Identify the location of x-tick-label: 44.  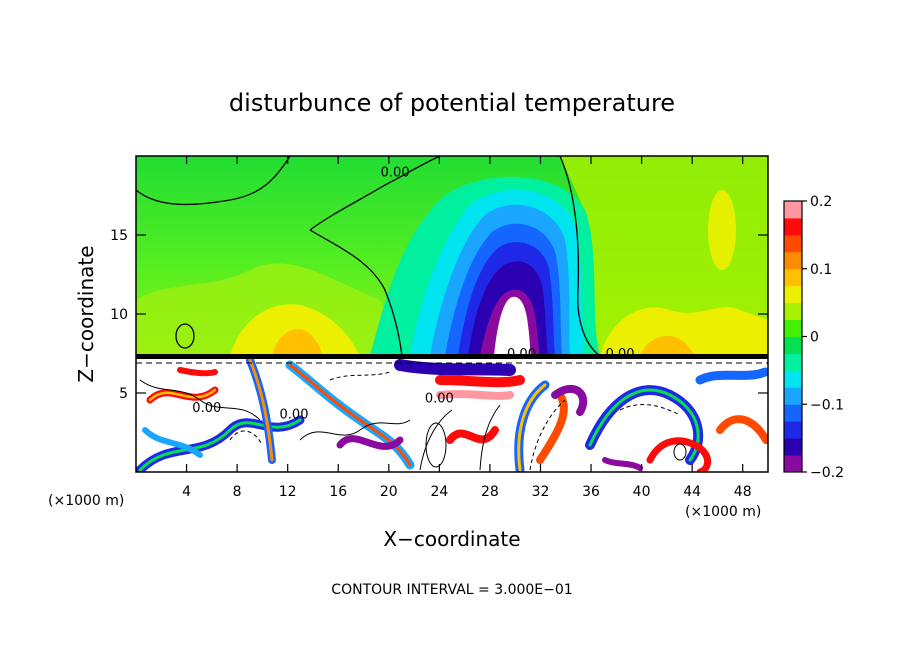
(692, 492).